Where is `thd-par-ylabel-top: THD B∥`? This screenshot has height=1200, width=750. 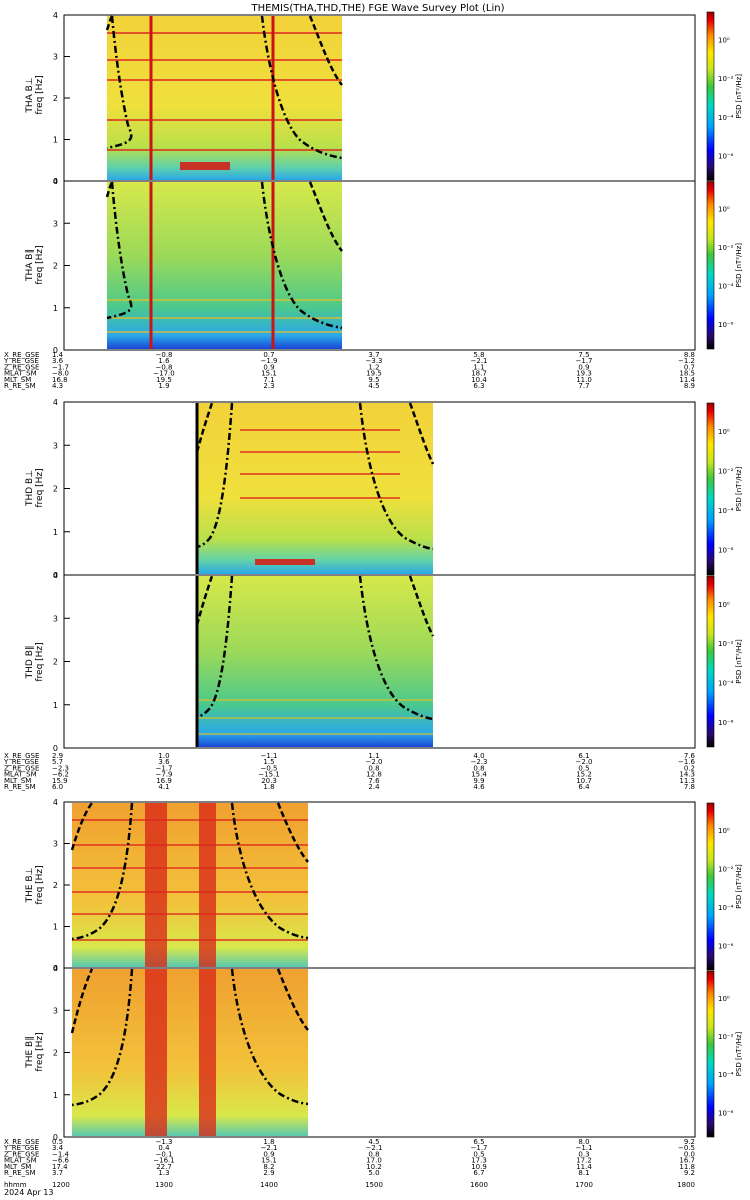
thd-par-ylabel-top: THD B∥ is located at coordinates (30, 663).